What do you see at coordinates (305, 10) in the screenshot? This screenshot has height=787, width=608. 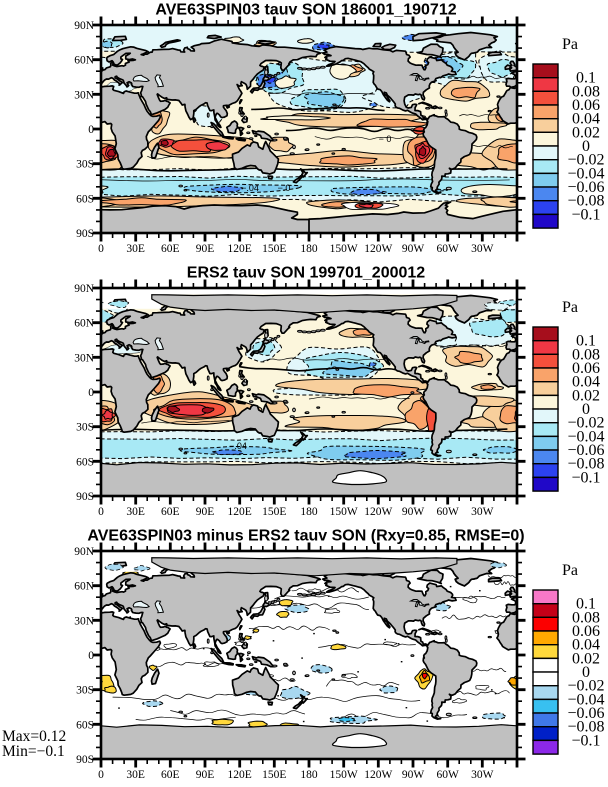 I see `svg-text:AVE63SPIN03 tauv SON 186001_19: AVE63SPIN03 tauv SON 186001_190712` at bounding box center [305, 10].